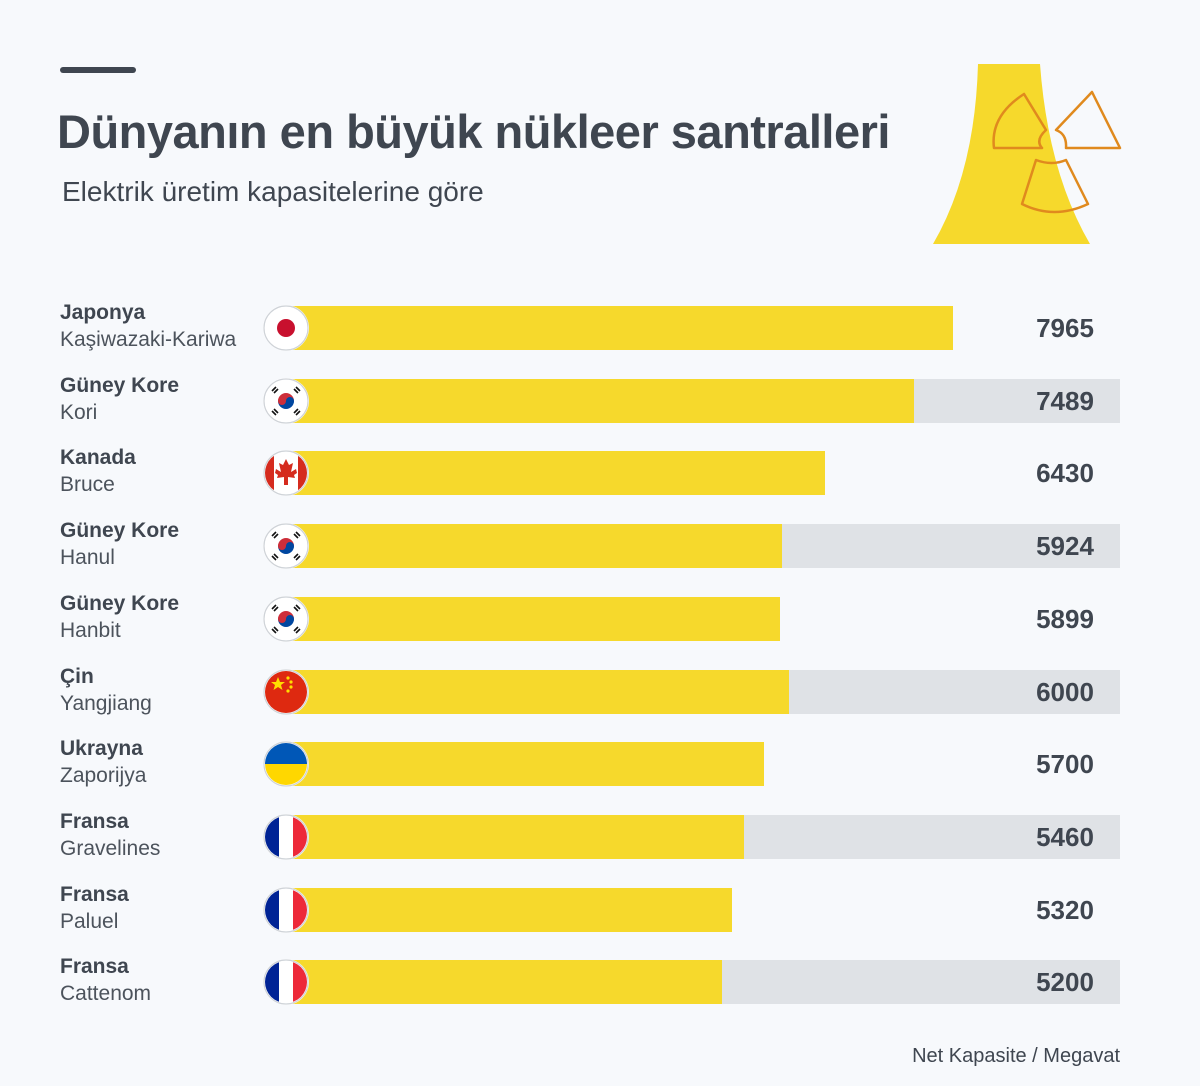  I want to click on value-label: 5320, so click(1065, 910).